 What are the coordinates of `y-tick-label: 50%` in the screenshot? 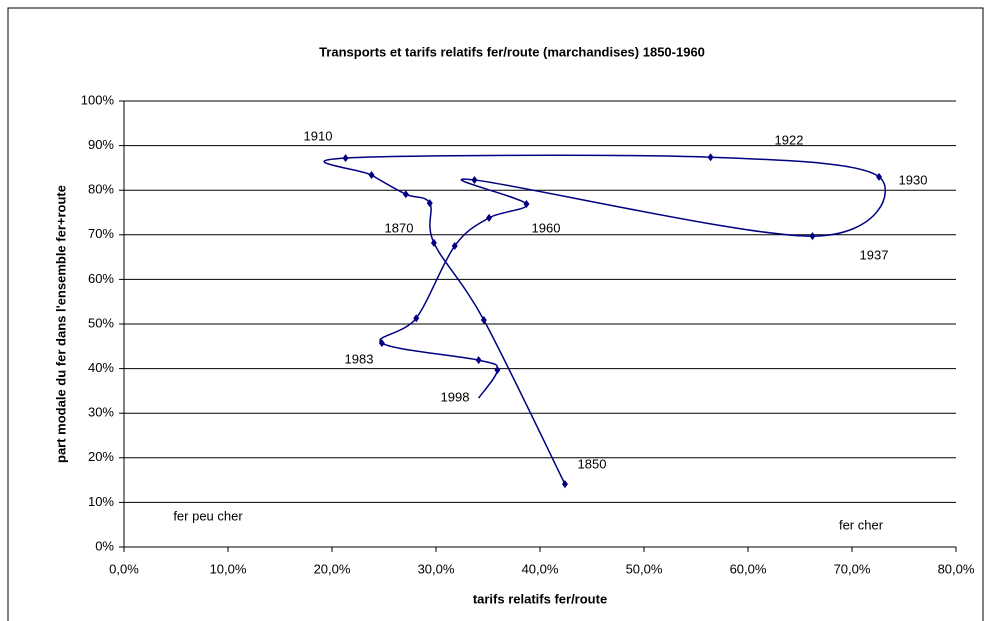 It's located at (101, 322).